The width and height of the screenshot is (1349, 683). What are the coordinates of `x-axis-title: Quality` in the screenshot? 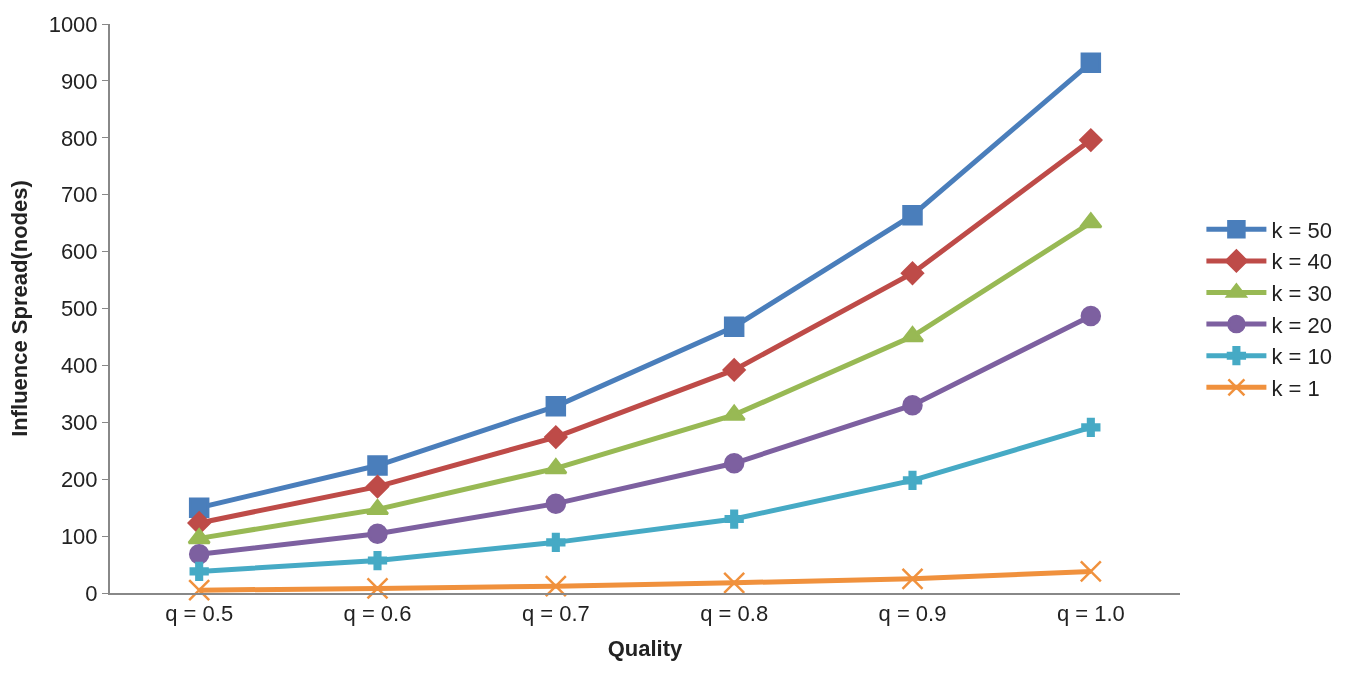 It's located at (645, 648).